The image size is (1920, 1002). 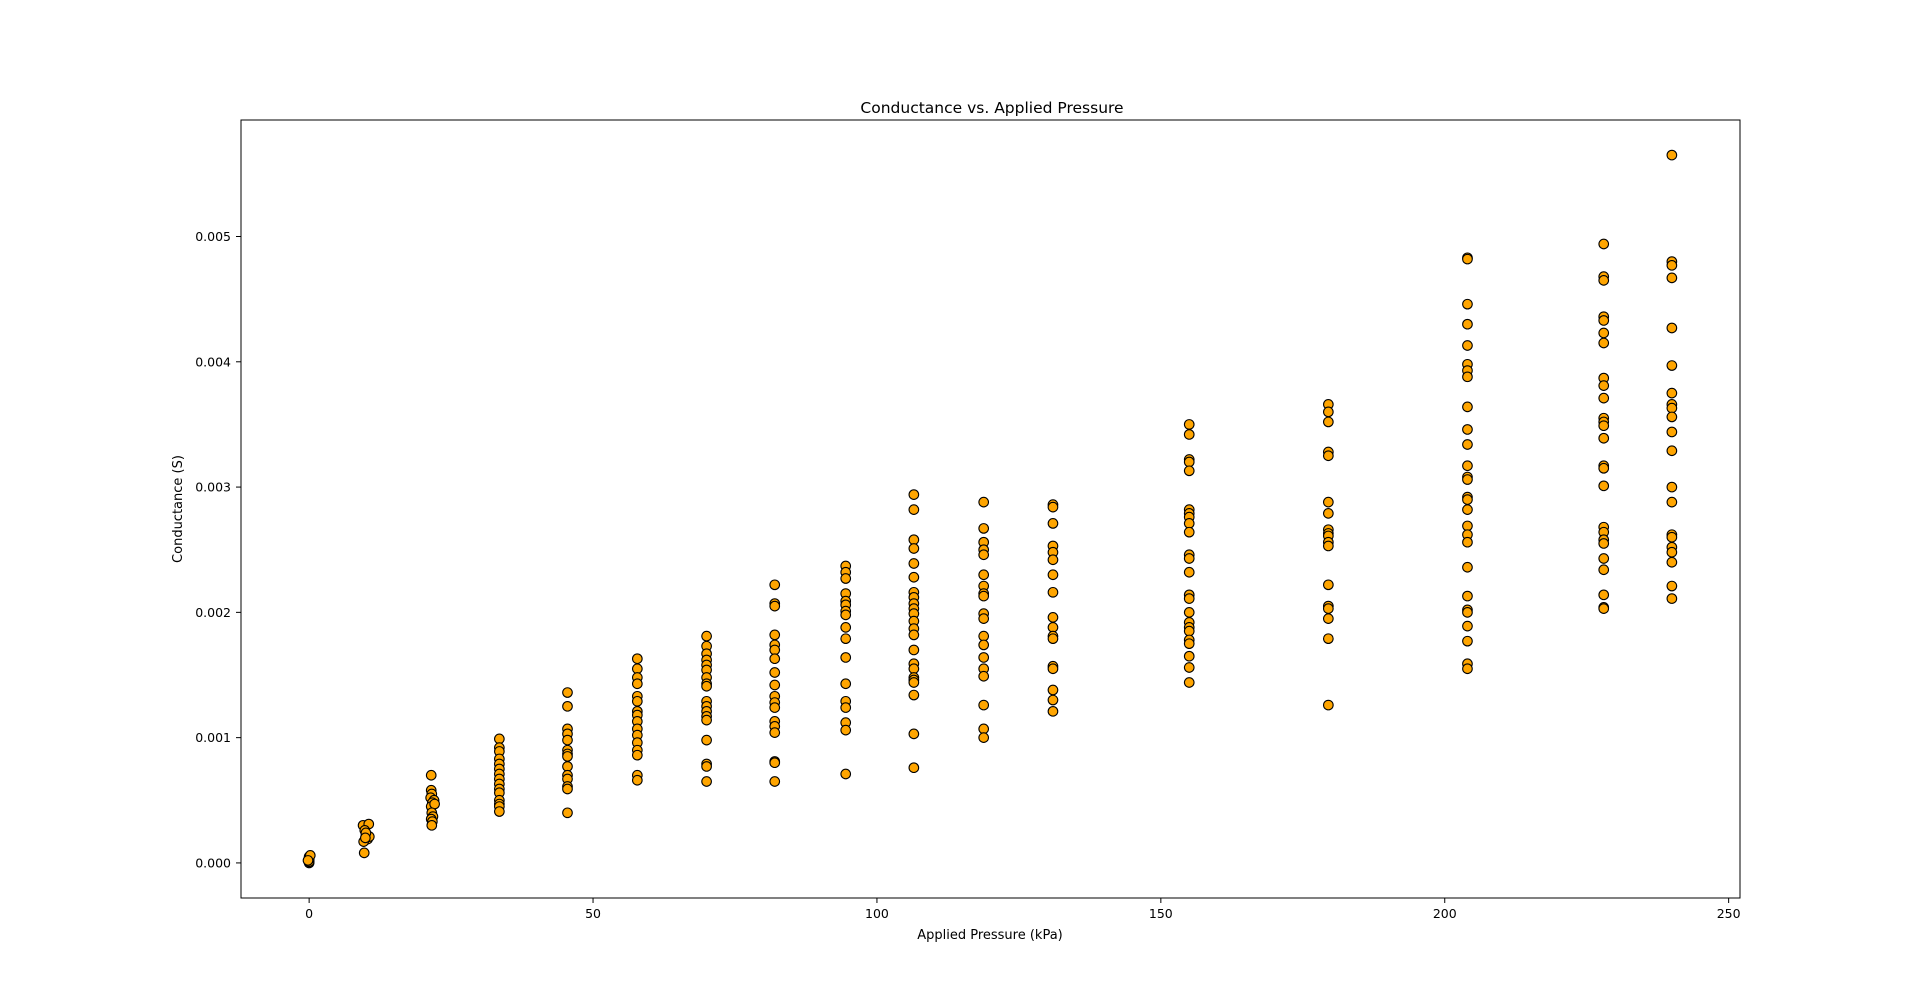 What do you see at coordinates (1023, 909) in the screenshot?
I see `x-axis: 0 50 100 150 200 250` at bounding box center [1023, 909].